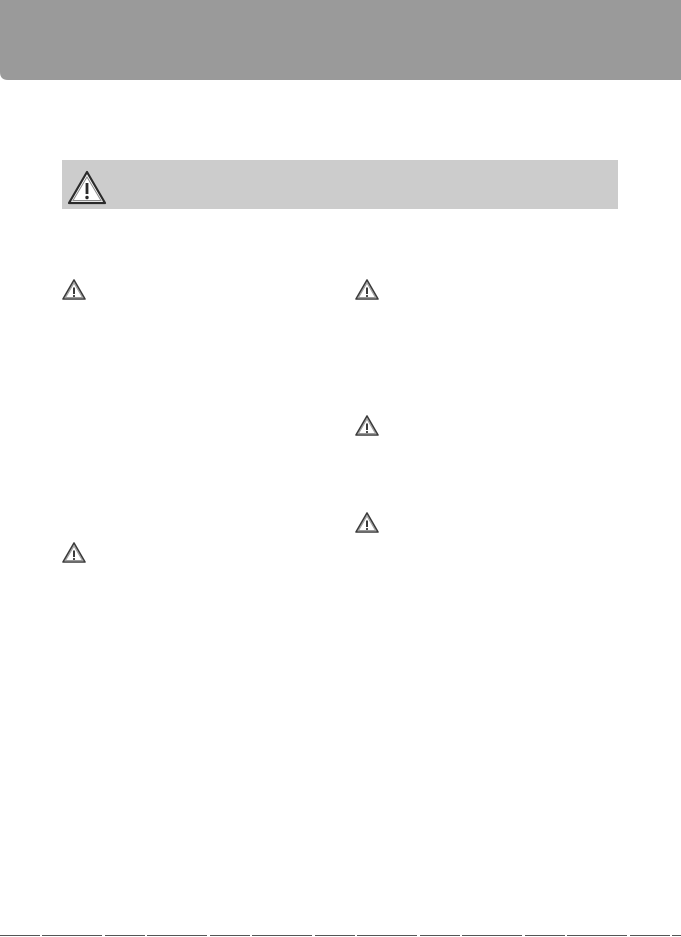 This screenshot has width=681, height=937. What do you see at coordinates (340, 40) in the screenshot?
I see `header-bar` at bounding box center [340, 40].